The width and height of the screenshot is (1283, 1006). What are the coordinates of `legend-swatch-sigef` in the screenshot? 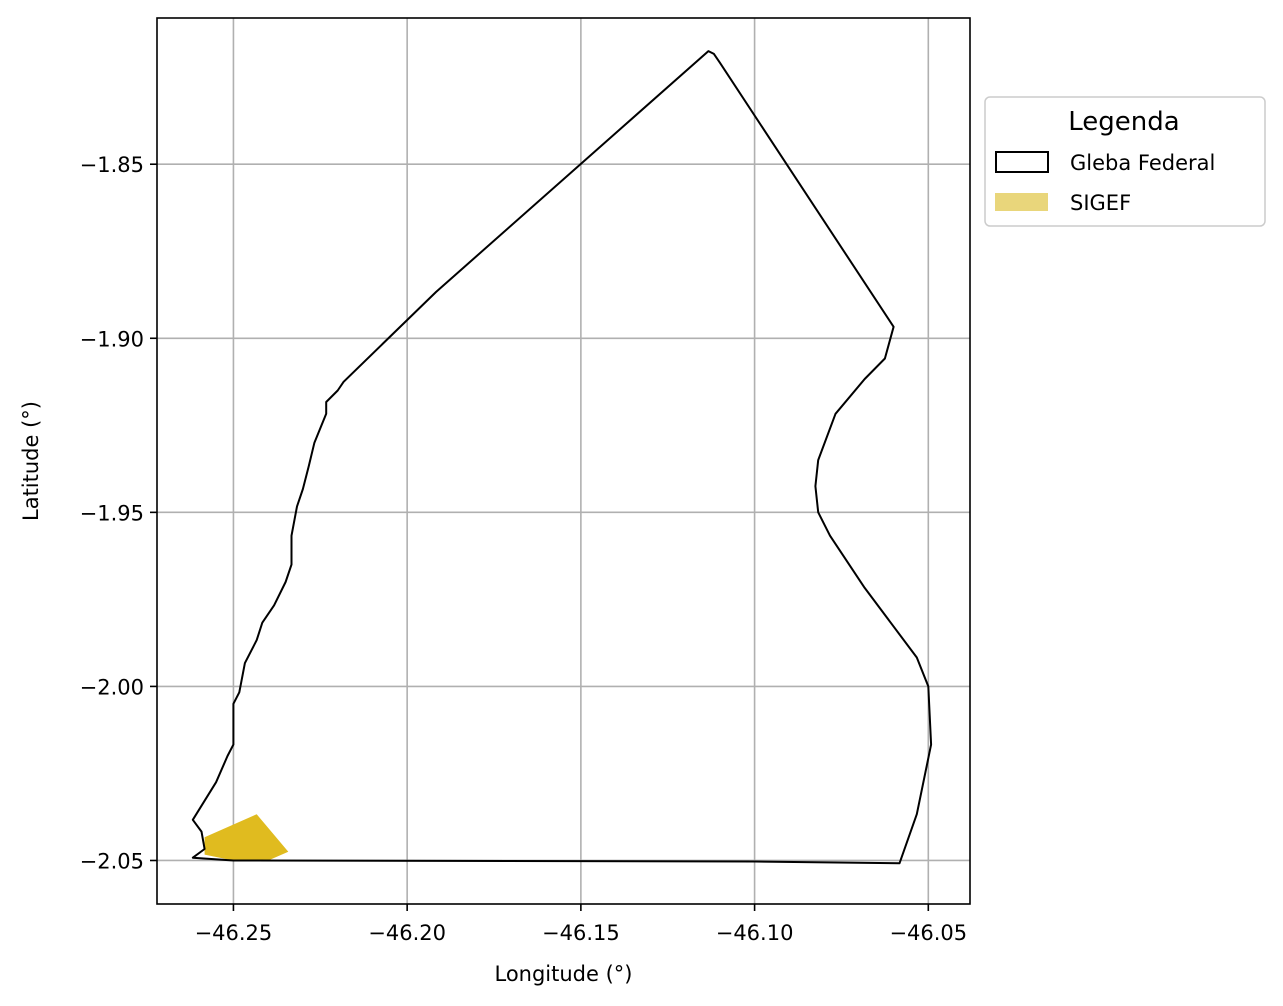 It's located at (1021, 202).